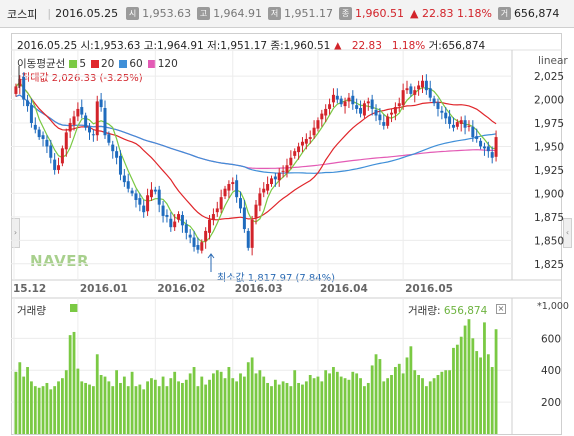  Describe the element at coordinates (551, 339) in the screenshot. I see `volume-tick-label: 600` at that location.